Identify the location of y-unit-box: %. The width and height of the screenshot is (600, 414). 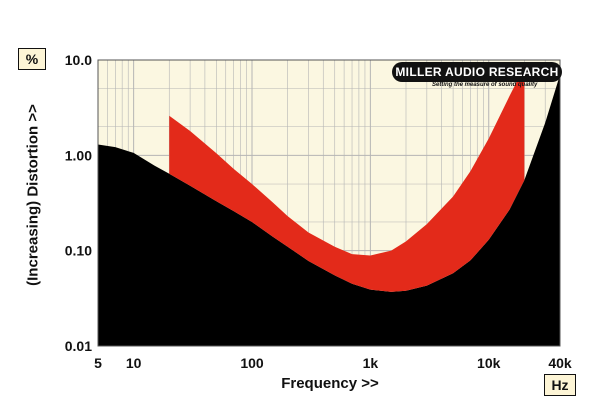
(32, 59).